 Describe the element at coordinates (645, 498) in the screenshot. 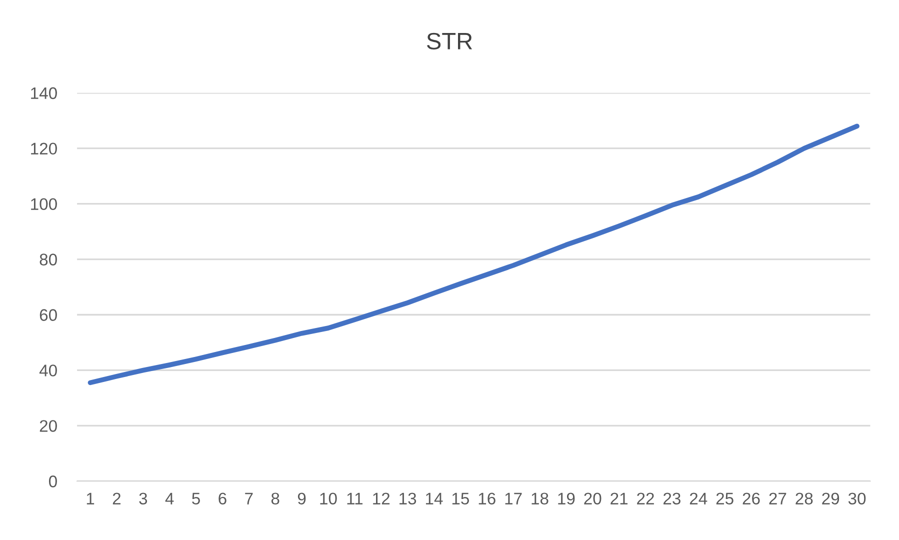

I see `x-tick-label: 22` at that location.